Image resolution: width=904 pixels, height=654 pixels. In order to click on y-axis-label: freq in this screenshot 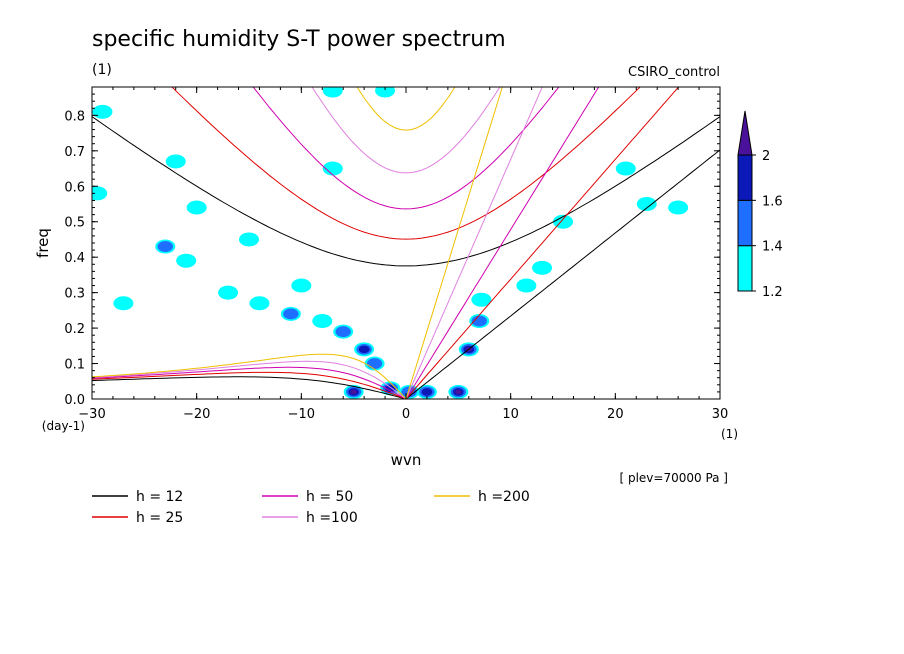, I will do `click(43, 243)`.